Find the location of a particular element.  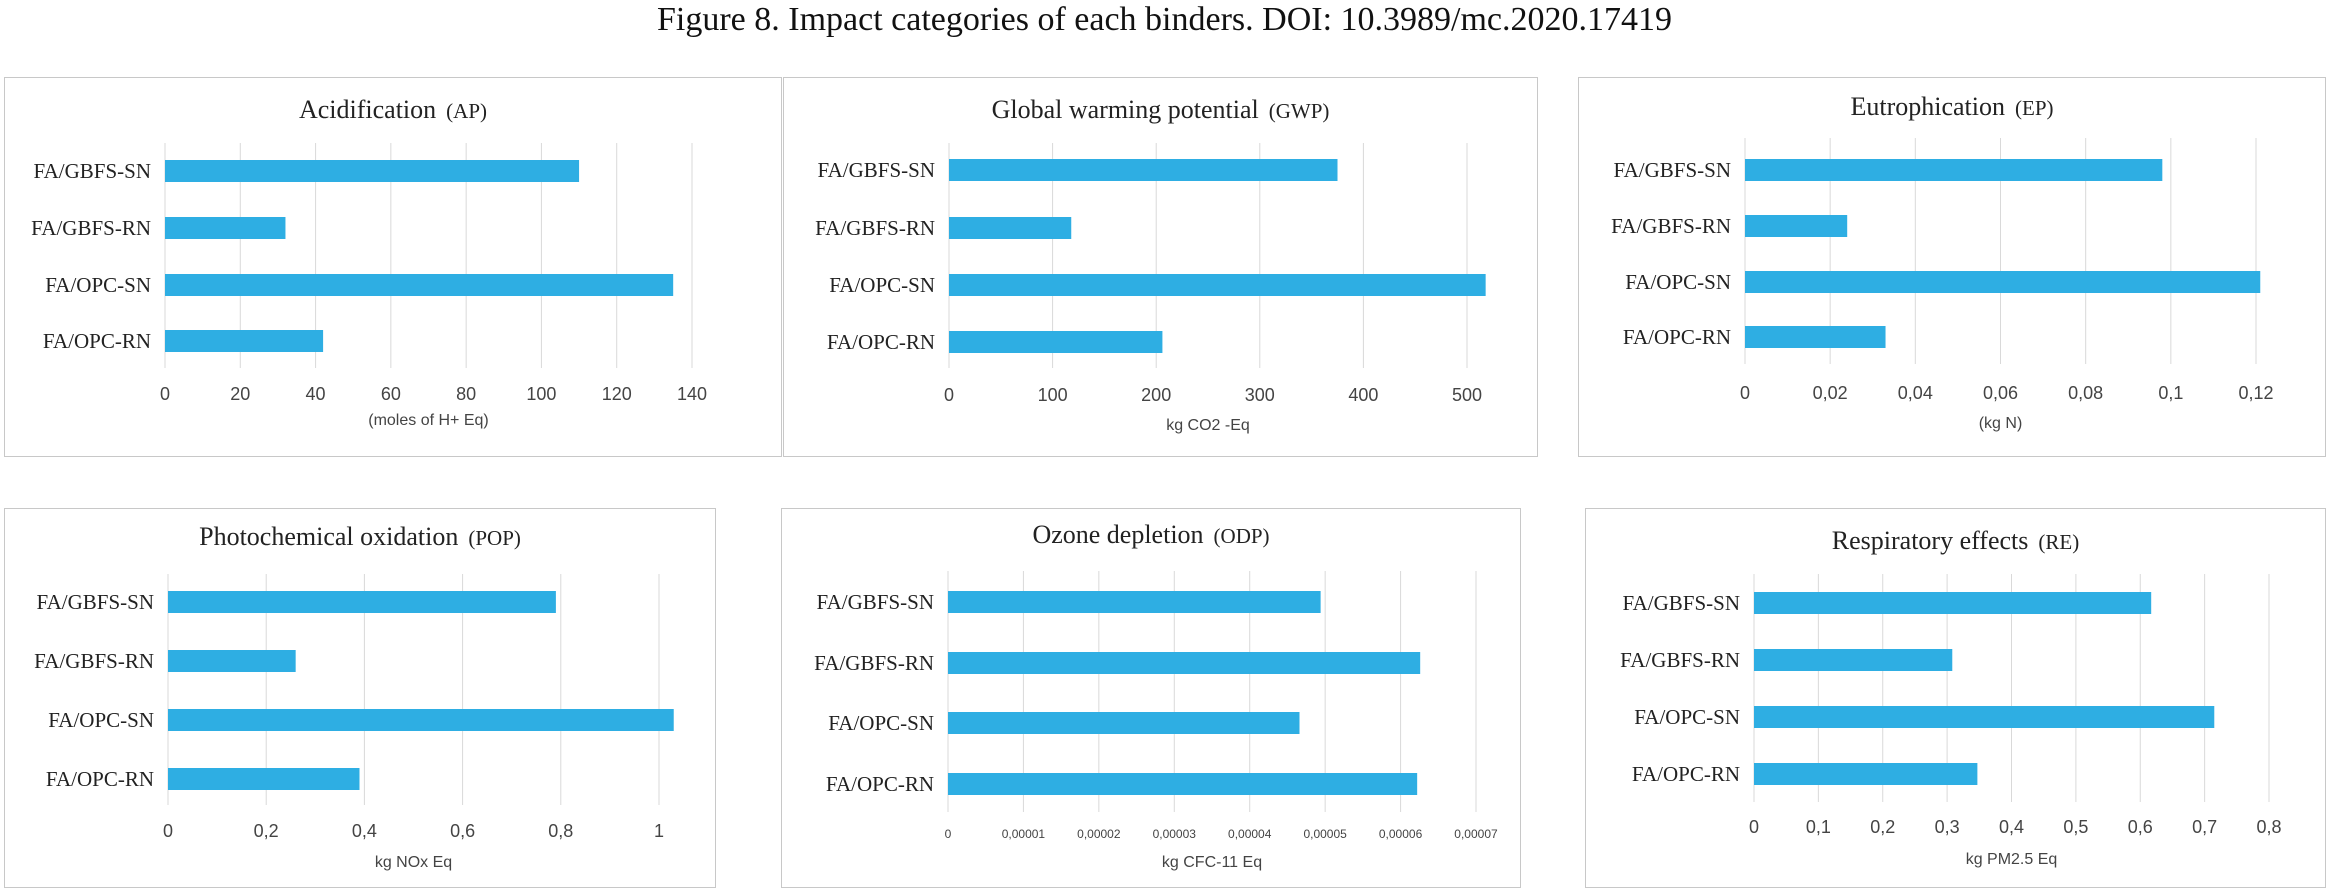

x-tick-label: 20 is located at coordinates (240, 394).